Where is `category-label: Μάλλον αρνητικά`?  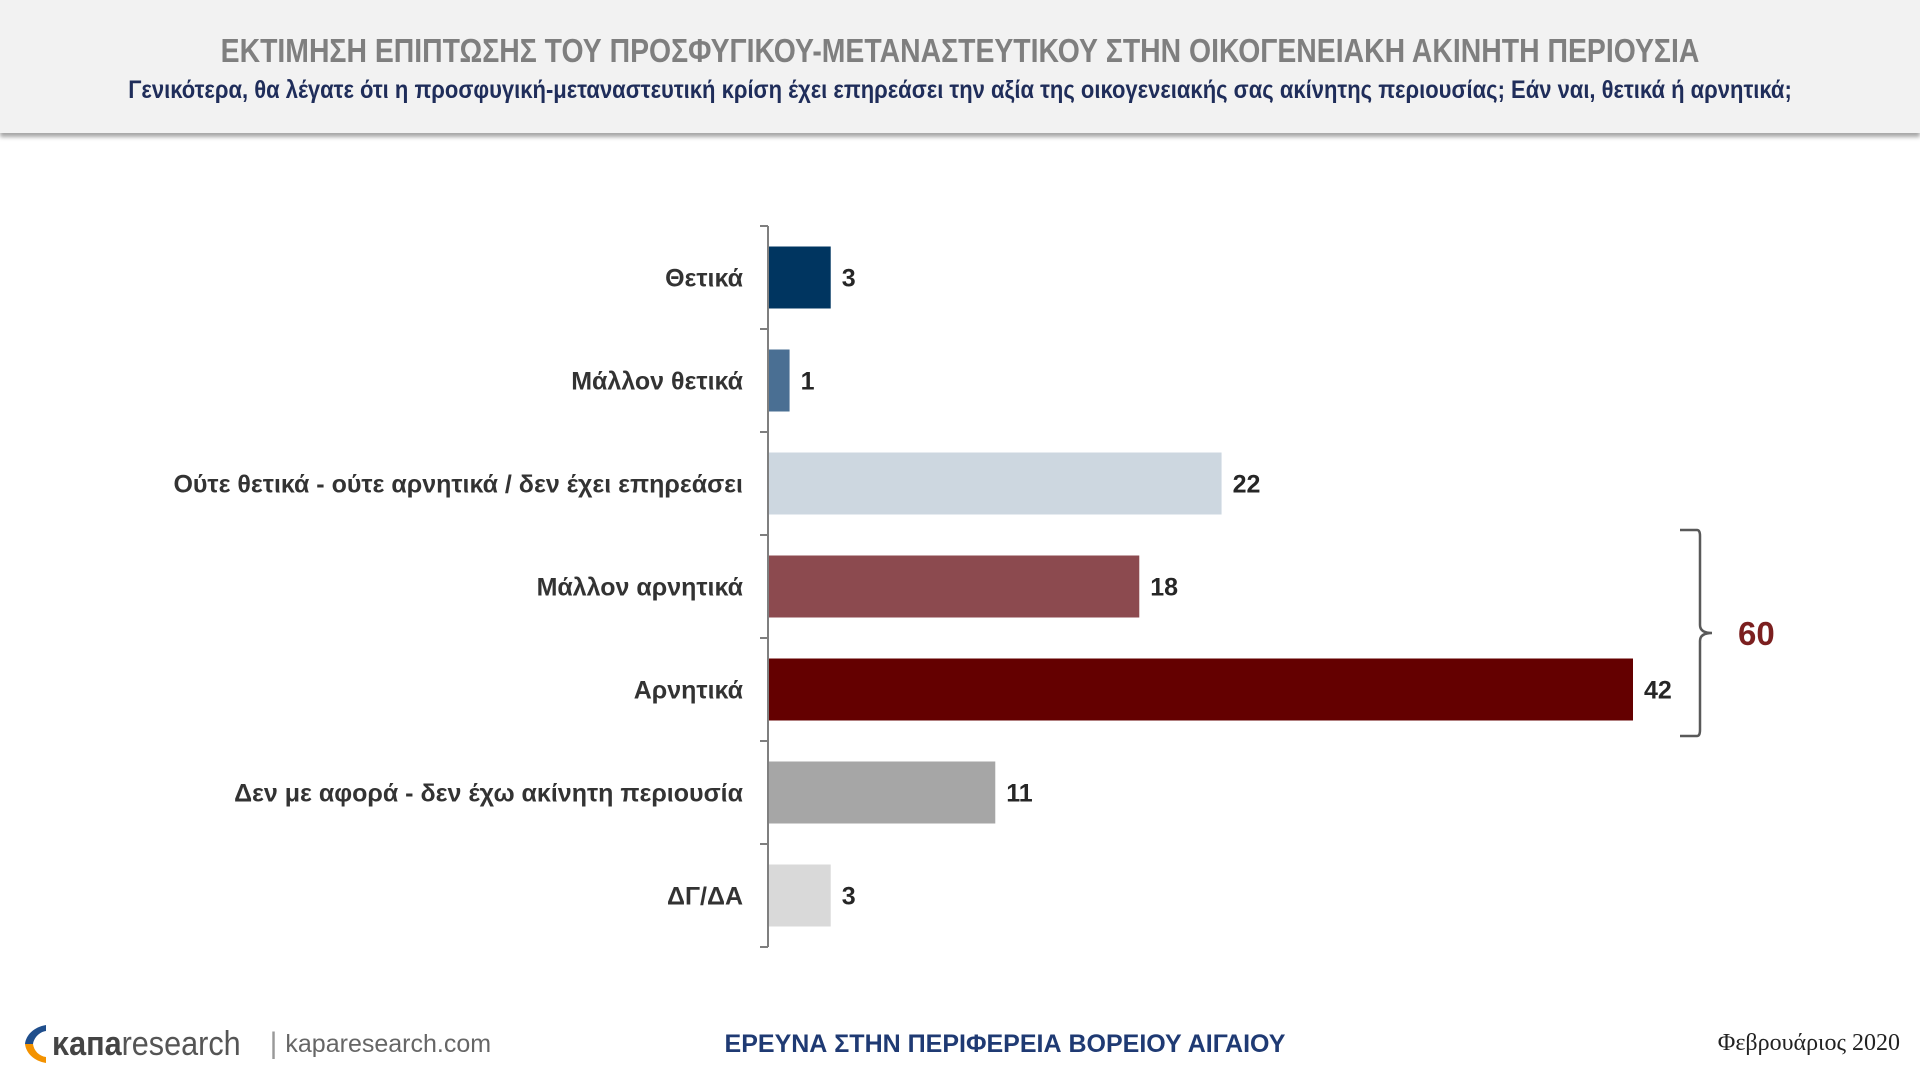
category-label: Μάλλον αρνητικά is located at coordinates (640, 588).